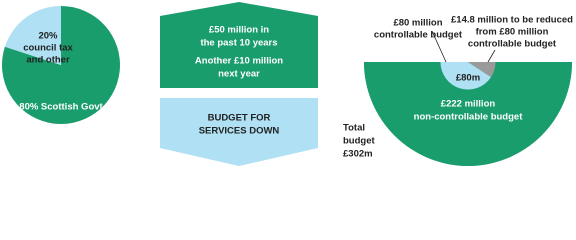 The height and width of the screenshot is (240, 576). I want to click on arrow-text: the past 10 years, so click(238, 43).